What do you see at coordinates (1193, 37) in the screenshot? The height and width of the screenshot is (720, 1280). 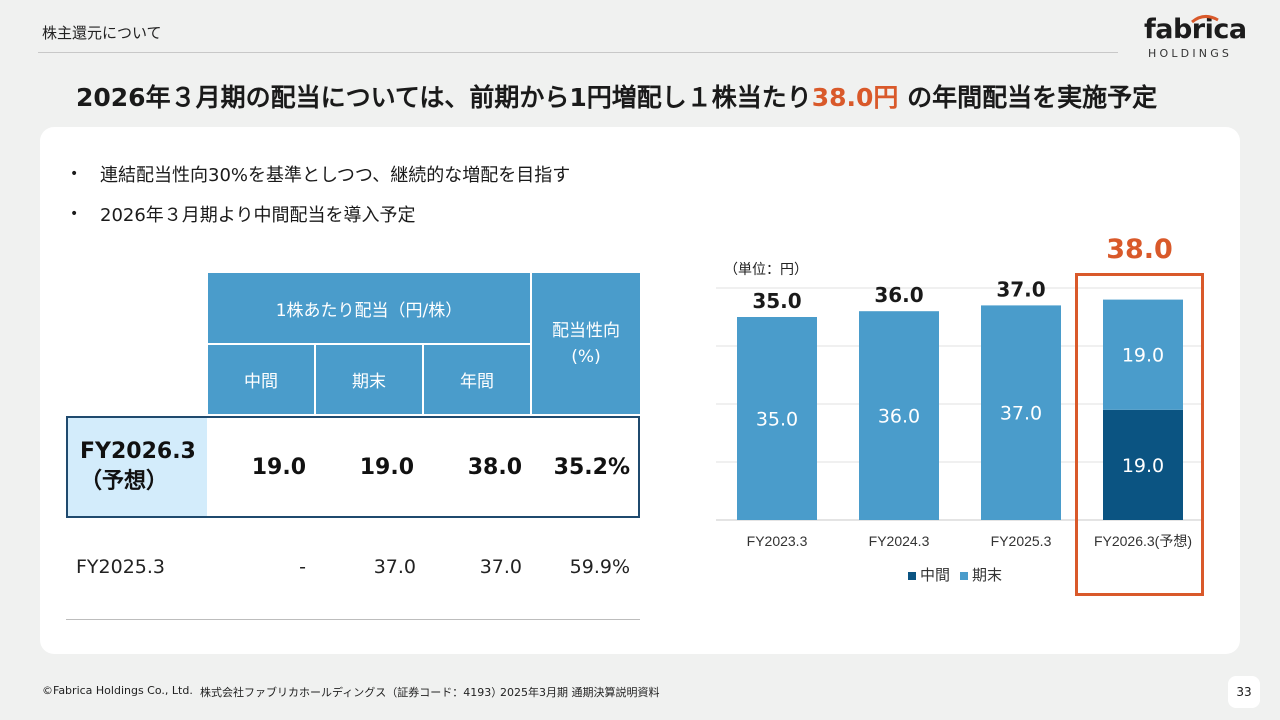 I see `company-logo: fabrica HOLDINGS` at bounding box center [1193, 37].